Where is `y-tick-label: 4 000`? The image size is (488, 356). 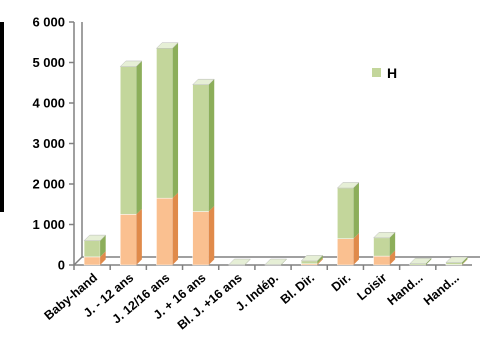
y-tick-label: 4 000 is located at coordinates (48, 103).